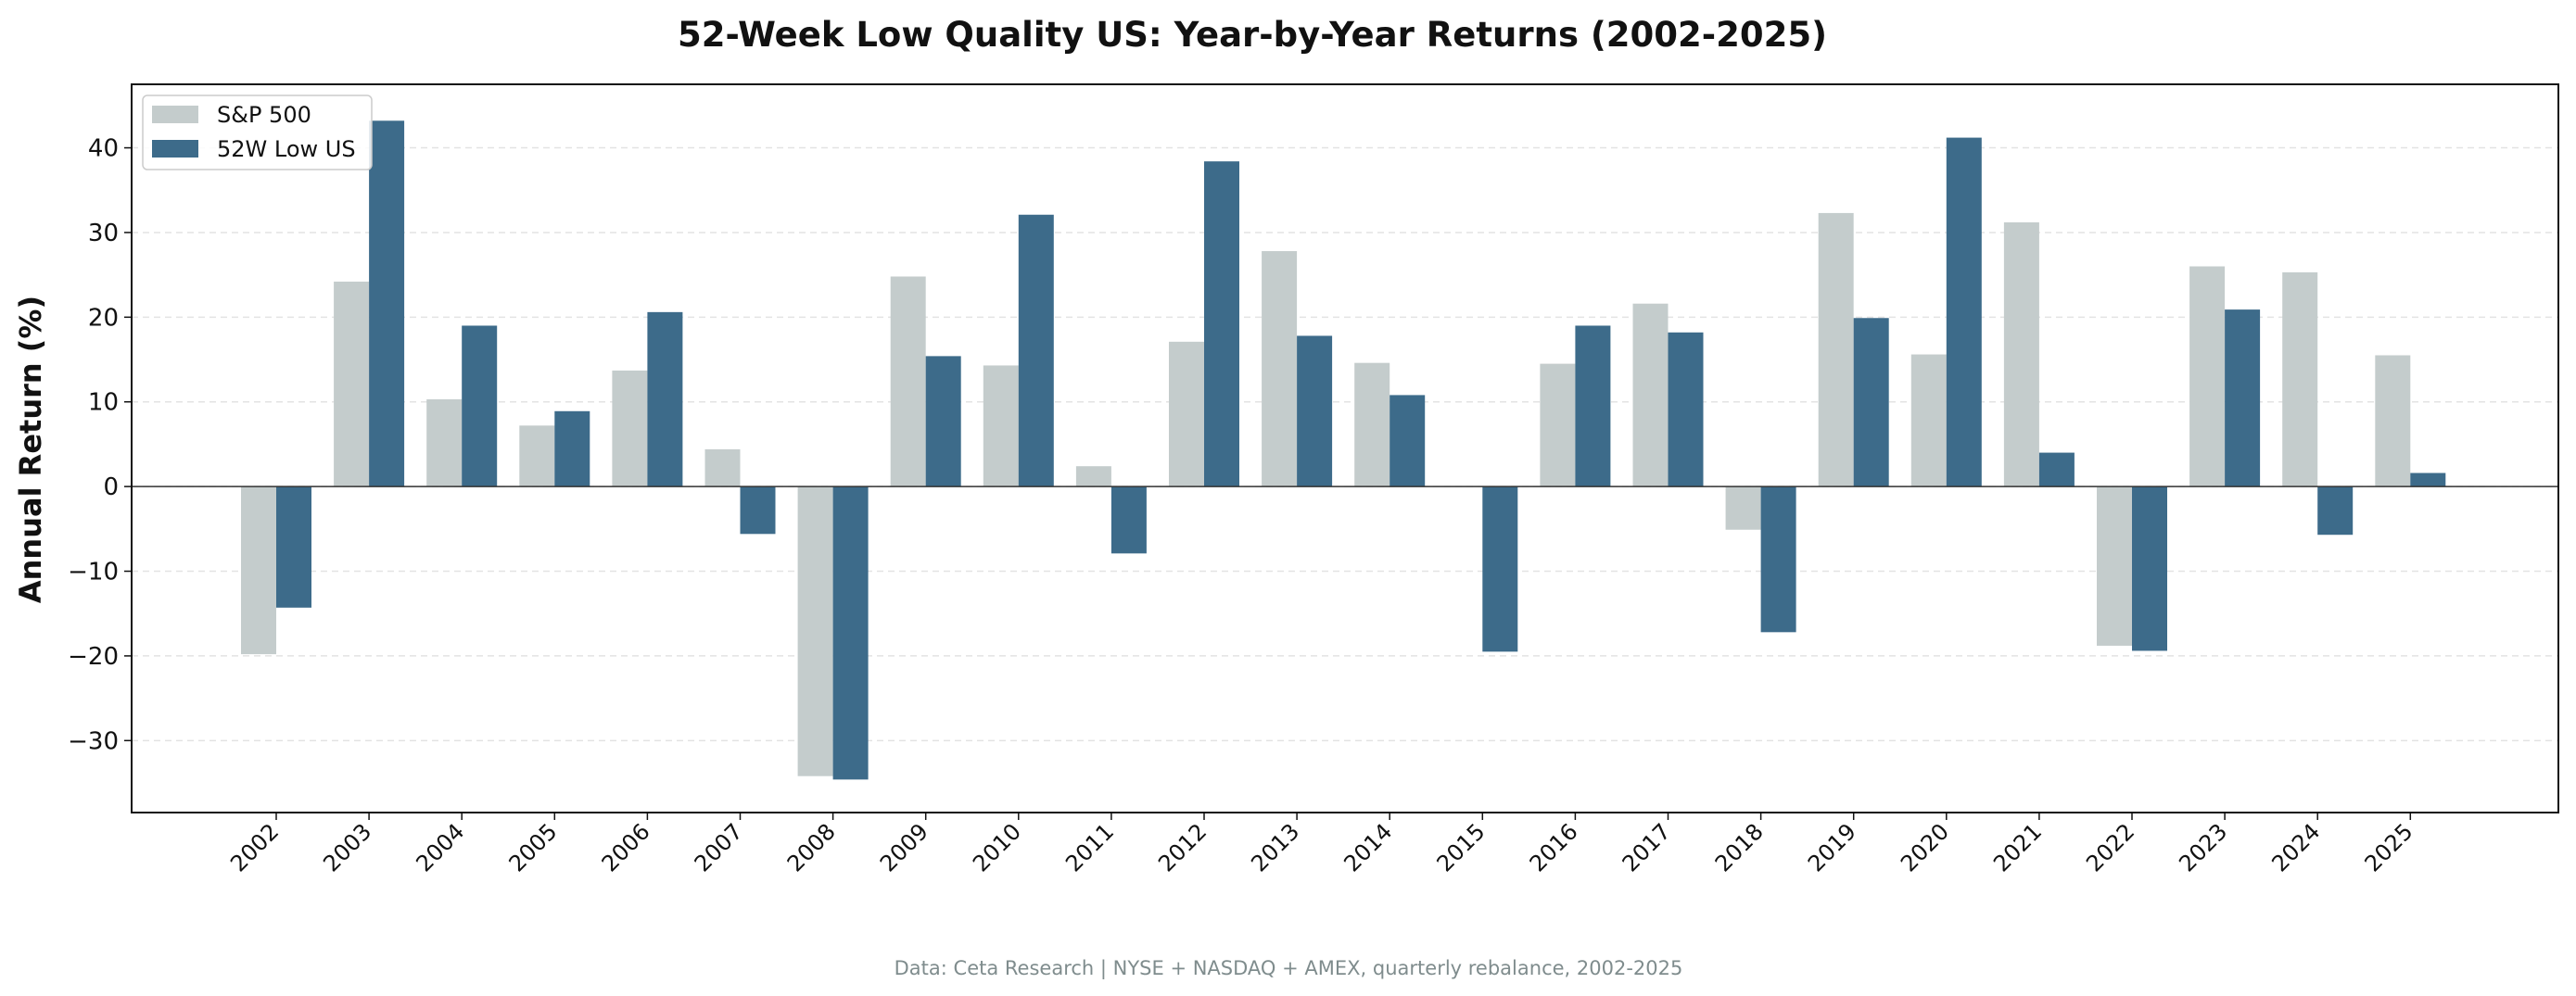  What do you see at coordinates (2018, 847) in the screenshot?
I see `x-tick-label: 2021` at bounding box center [2018, 847].